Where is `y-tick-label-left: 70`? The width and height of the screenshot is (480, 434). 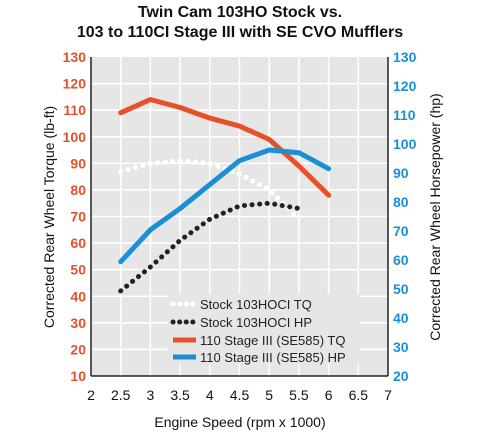 y-tick-label-left: 70 is located at coordinates (78, 217).